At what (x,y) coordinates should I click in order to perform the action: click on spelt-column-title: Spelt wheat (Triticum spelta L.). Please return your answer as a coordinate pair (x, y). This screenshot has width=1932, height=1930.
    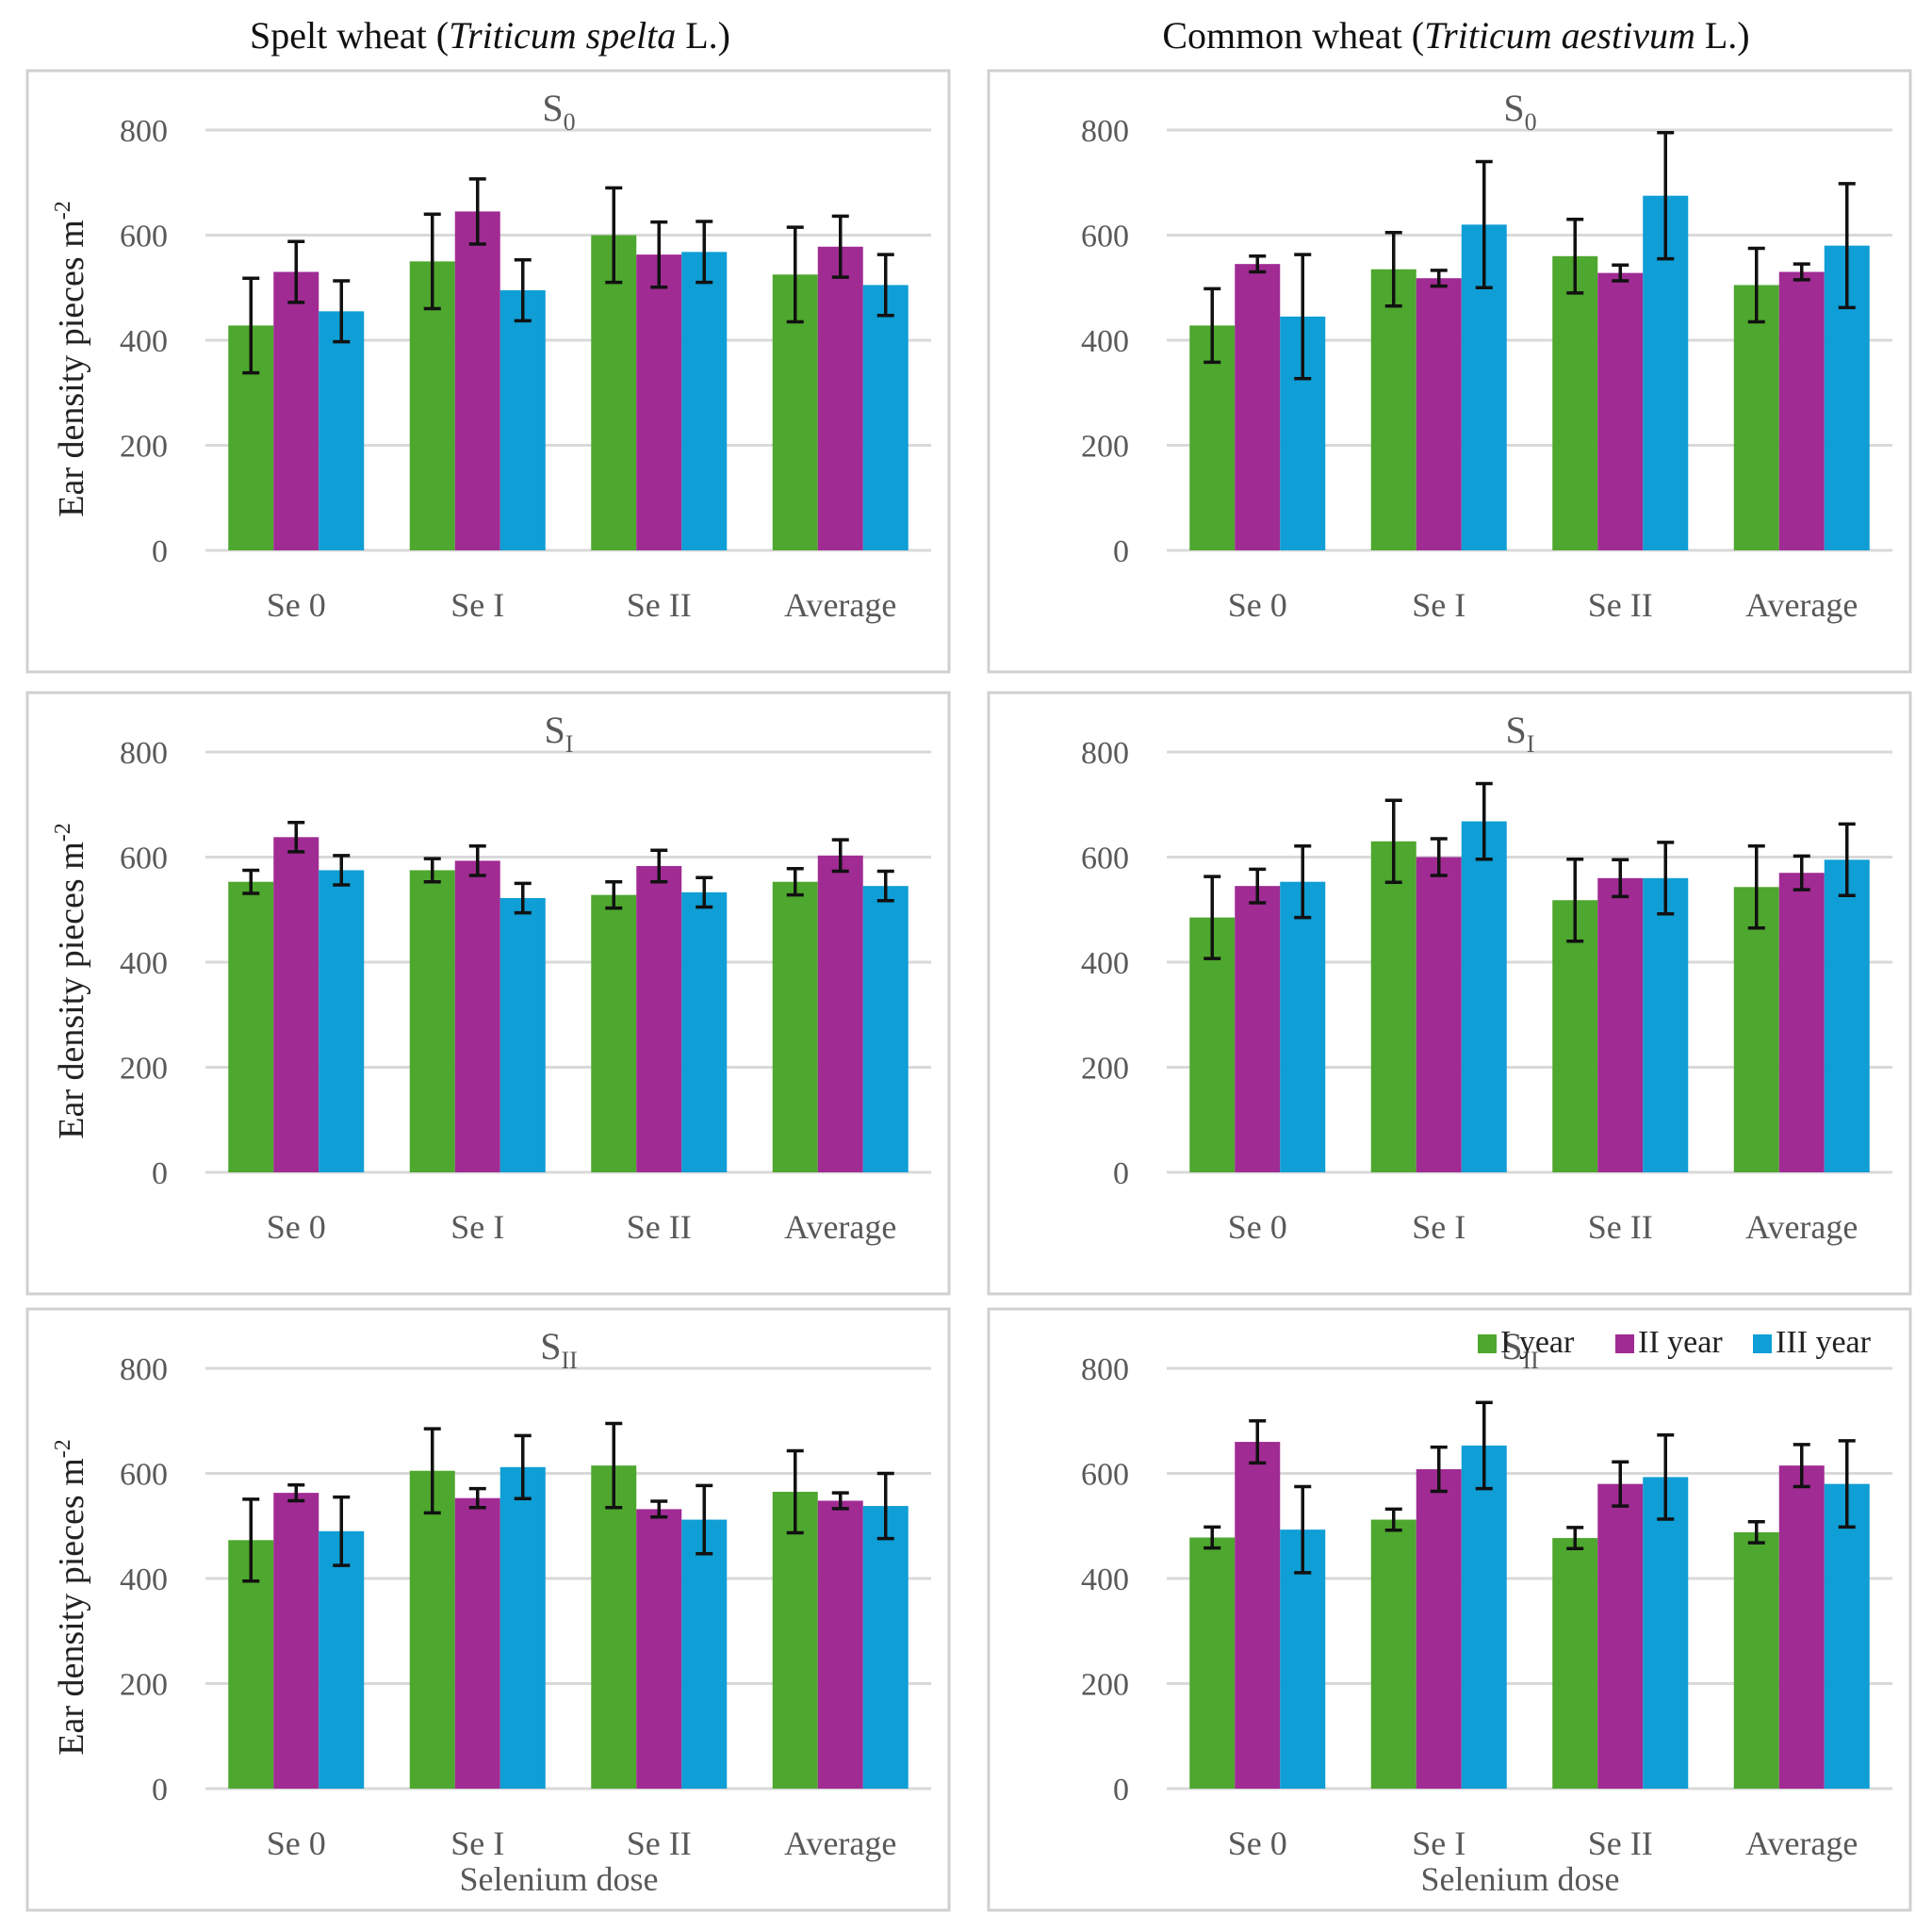
    Looking at the image, I should click on (490, 35).